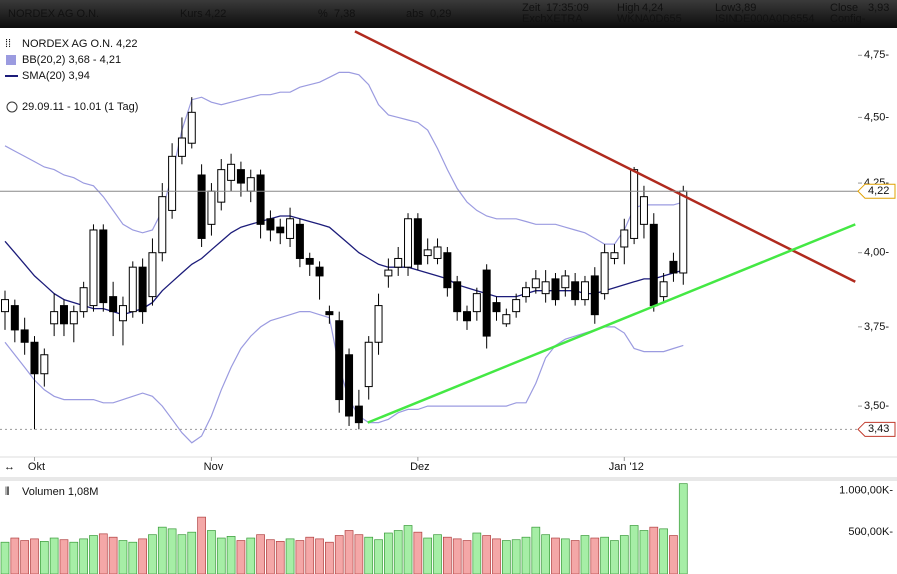 The height and width of the screenshot is (574, 897). I want to click on scroll-icon: ↔, so click(9, 467).